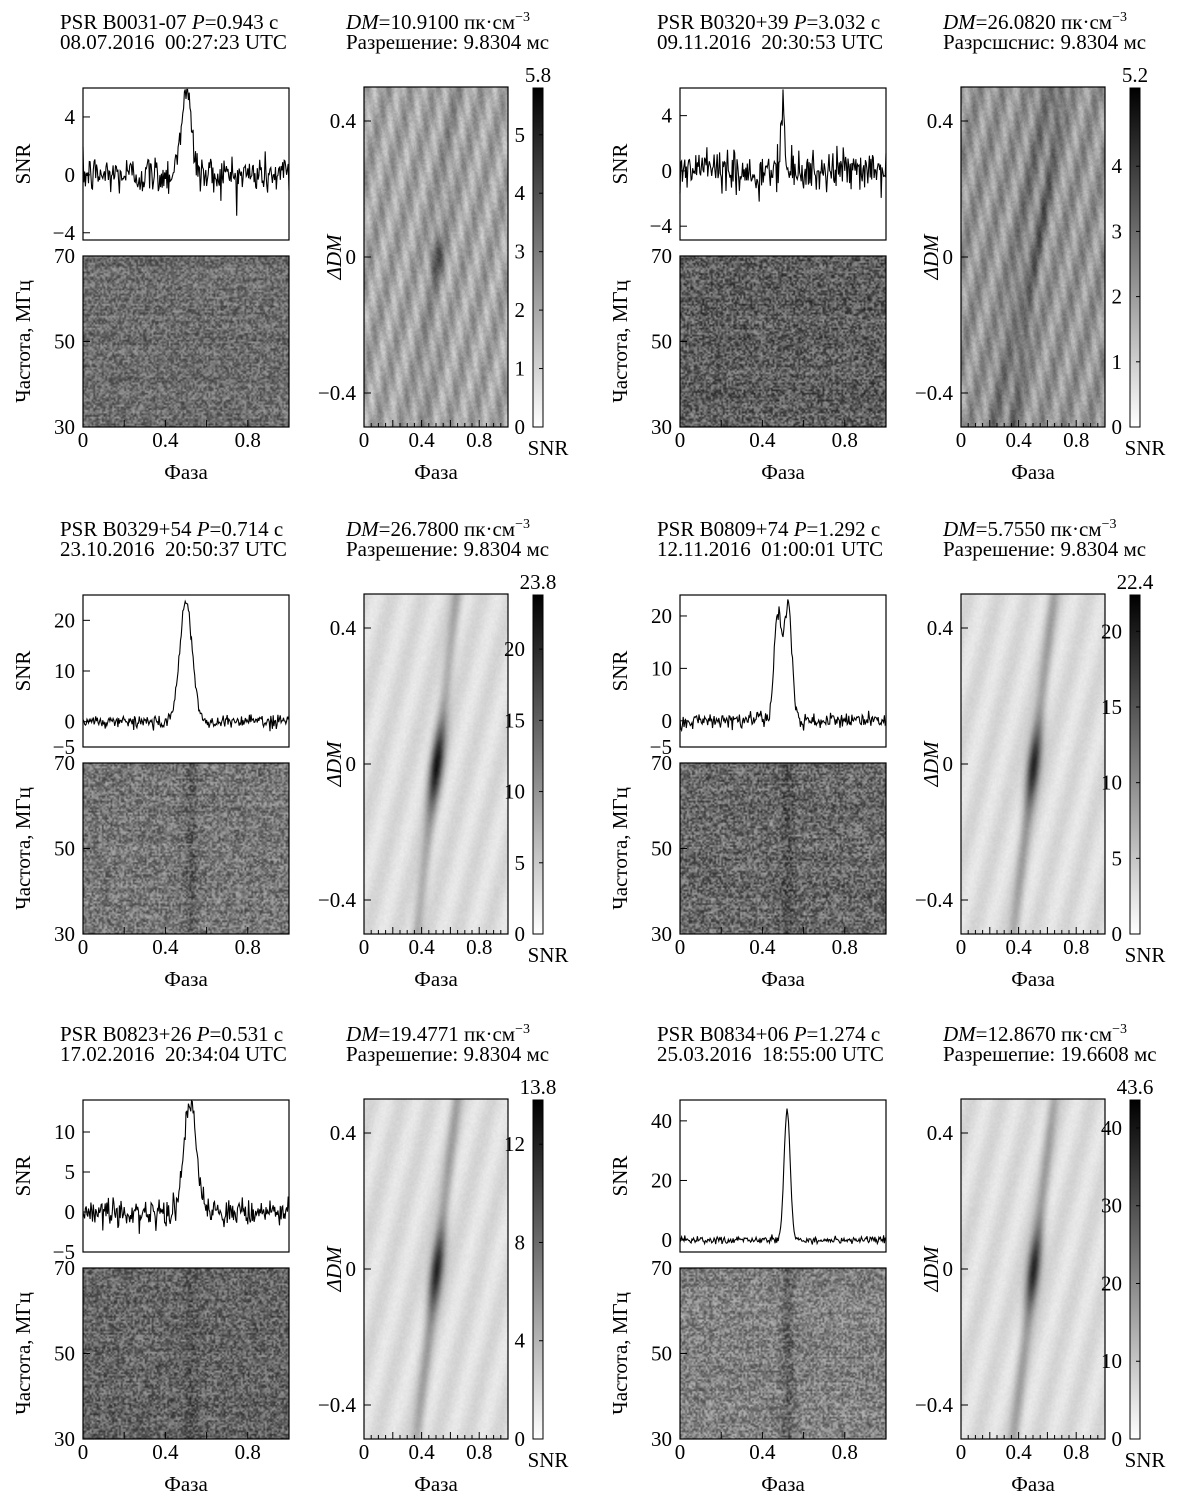 This screenshot has height=1506, width=1193. What do you see at coordinates (107, 549) in the screenshot?
I see `obs-date: 23.10.2016` at bounding box center [107, 549].